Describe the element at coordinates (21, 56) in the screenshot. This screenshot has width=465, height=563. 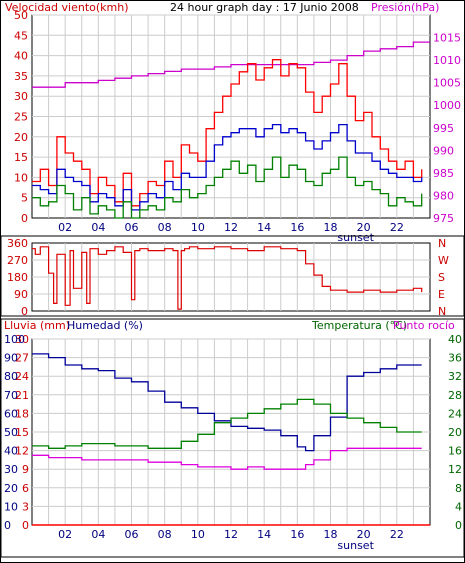
I see `wind-tick-label: 40` at that location.